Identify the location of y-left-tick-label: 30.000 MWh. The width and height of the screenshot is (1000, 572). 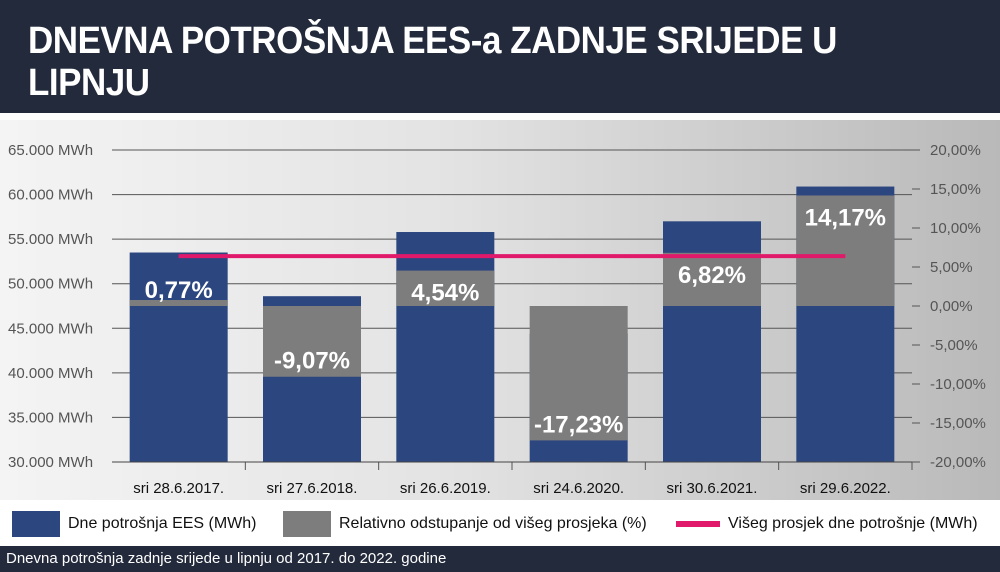
(50, 462).